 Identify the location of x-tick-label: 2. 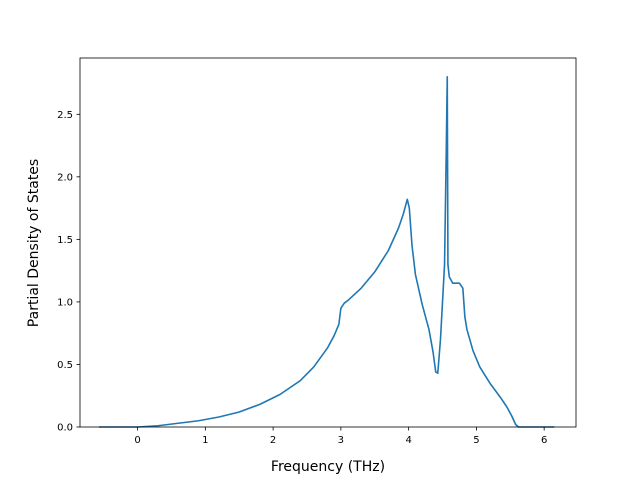
(273, 440).